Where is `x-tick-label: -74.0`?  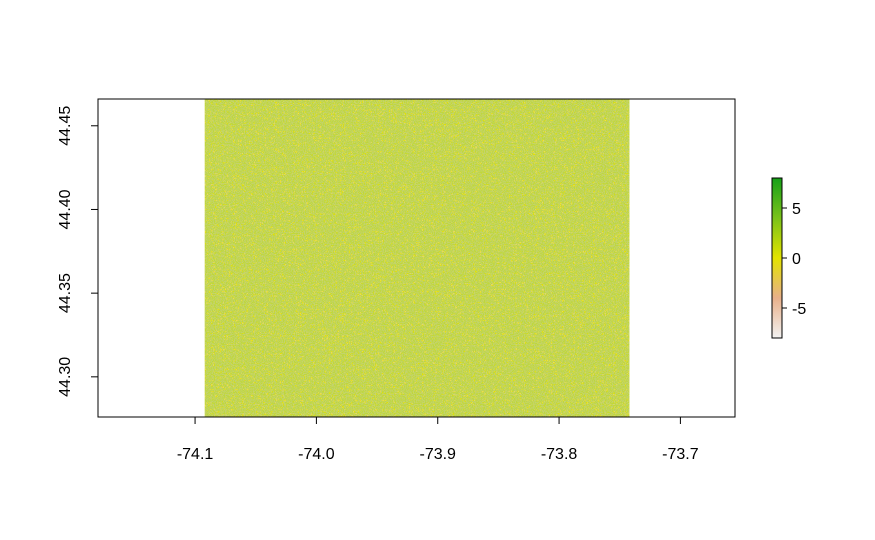 x-tick-label: -74.0 is located at coordinates (316, 454).